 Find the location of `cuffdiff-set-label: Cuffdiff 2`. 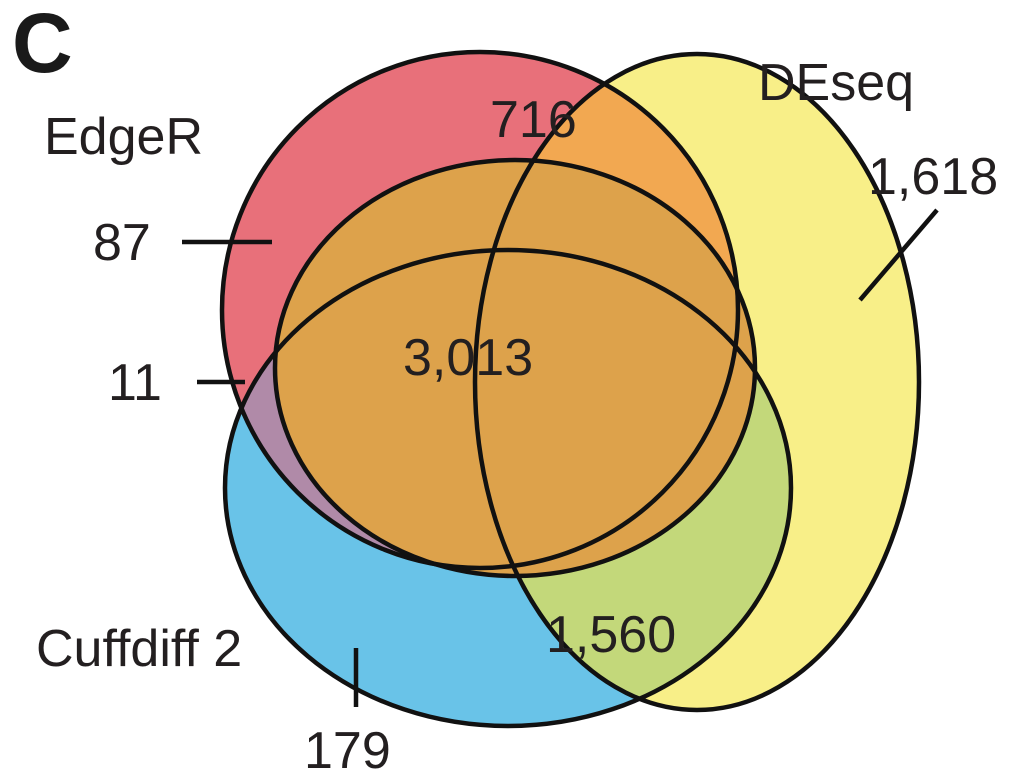

cuffdiff-set-label: Cuffdiff 2 is located at coordinates (139, 649).